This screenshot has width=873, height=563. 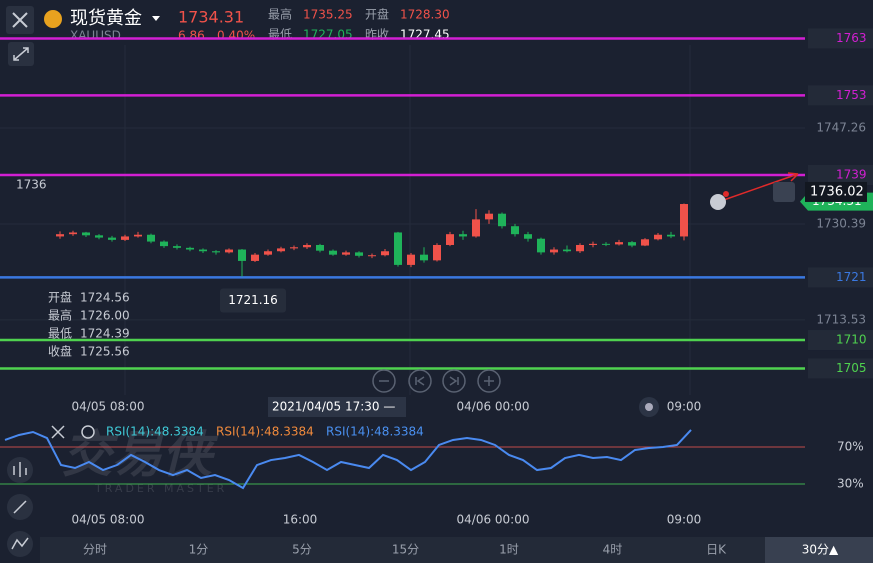 I want to click on level-label: 1753, so click(x=851, y=95).